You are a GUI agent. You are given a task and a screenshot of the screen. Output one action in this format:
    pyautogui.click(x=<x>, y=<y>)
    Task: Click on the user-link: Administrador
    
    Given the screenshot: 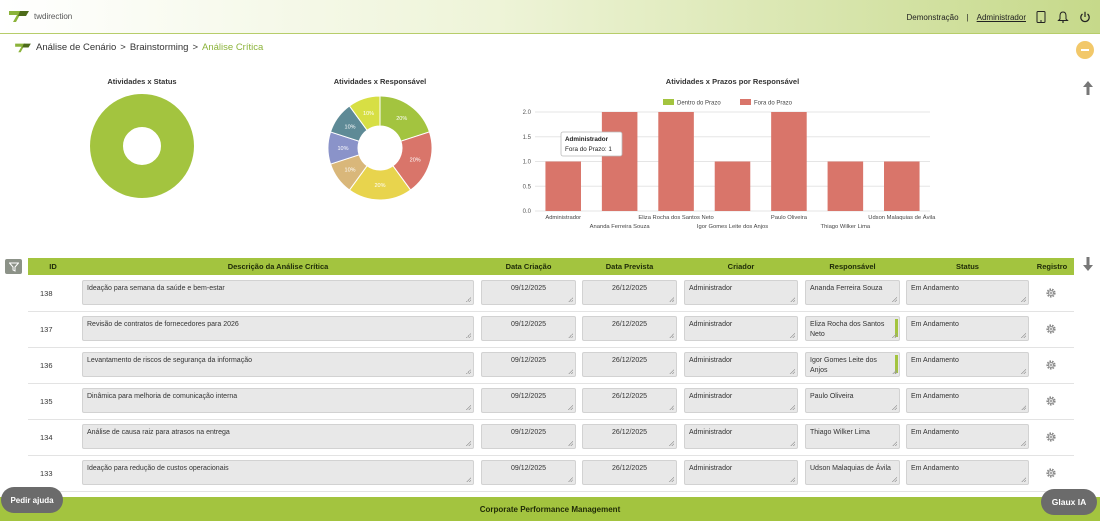 What is the action you would take?
    pyautogui.click(x=1001, y=17)
    